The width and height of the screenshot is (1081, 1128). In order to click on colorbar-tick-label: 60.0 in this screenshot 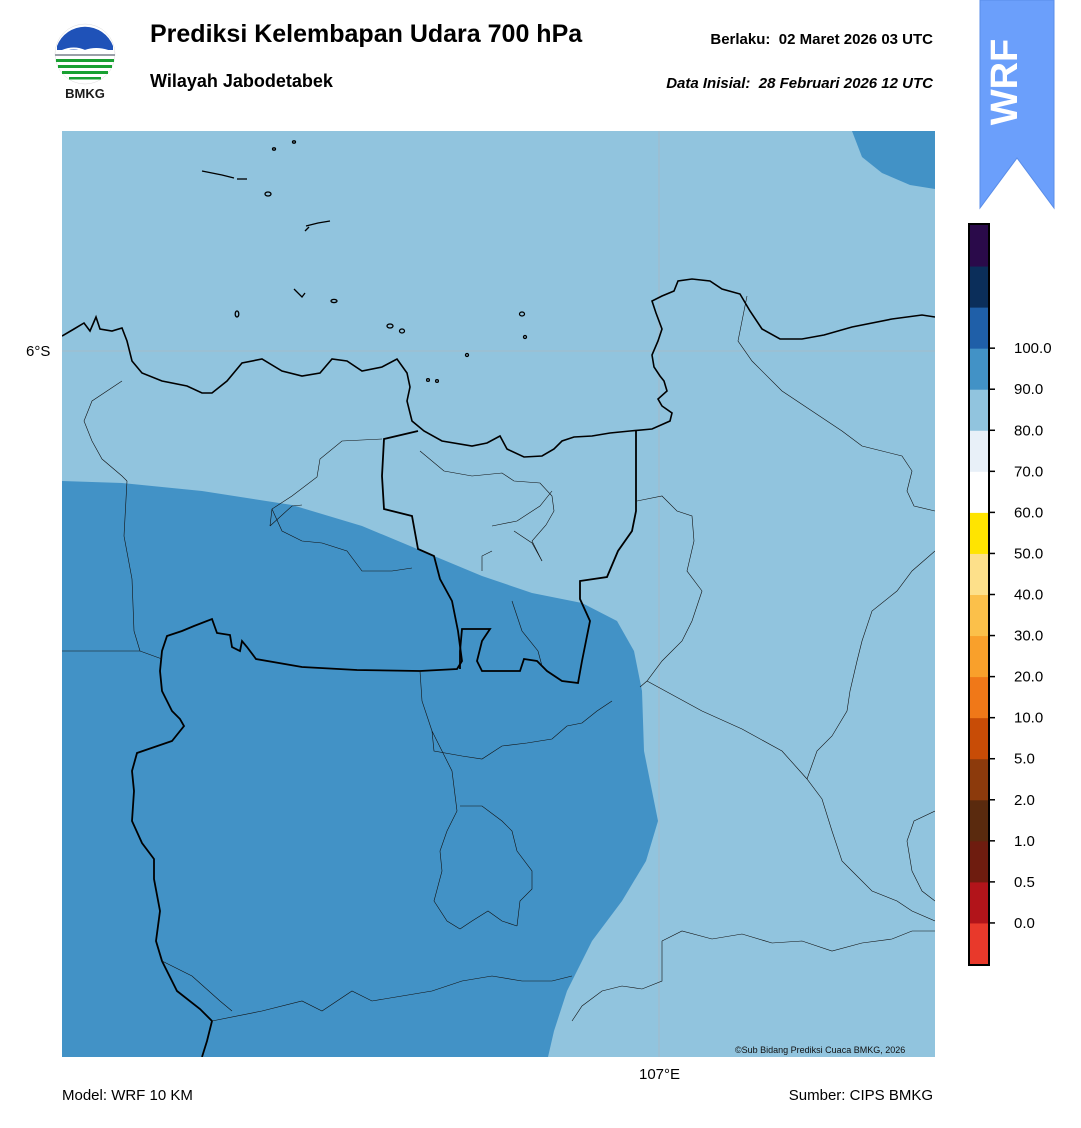, I will do `click(1028, 512)`.